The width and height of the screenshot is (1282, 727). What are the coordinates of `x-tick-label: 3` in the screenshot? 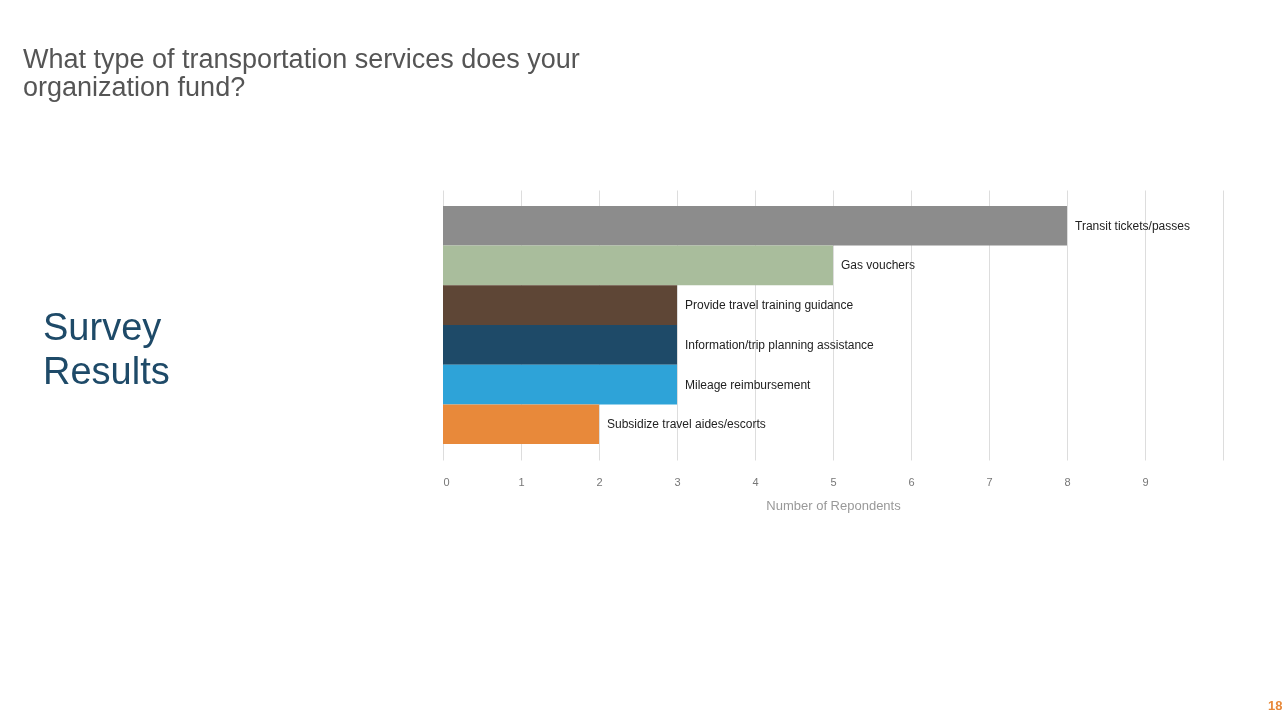 It's located at (677, 481).